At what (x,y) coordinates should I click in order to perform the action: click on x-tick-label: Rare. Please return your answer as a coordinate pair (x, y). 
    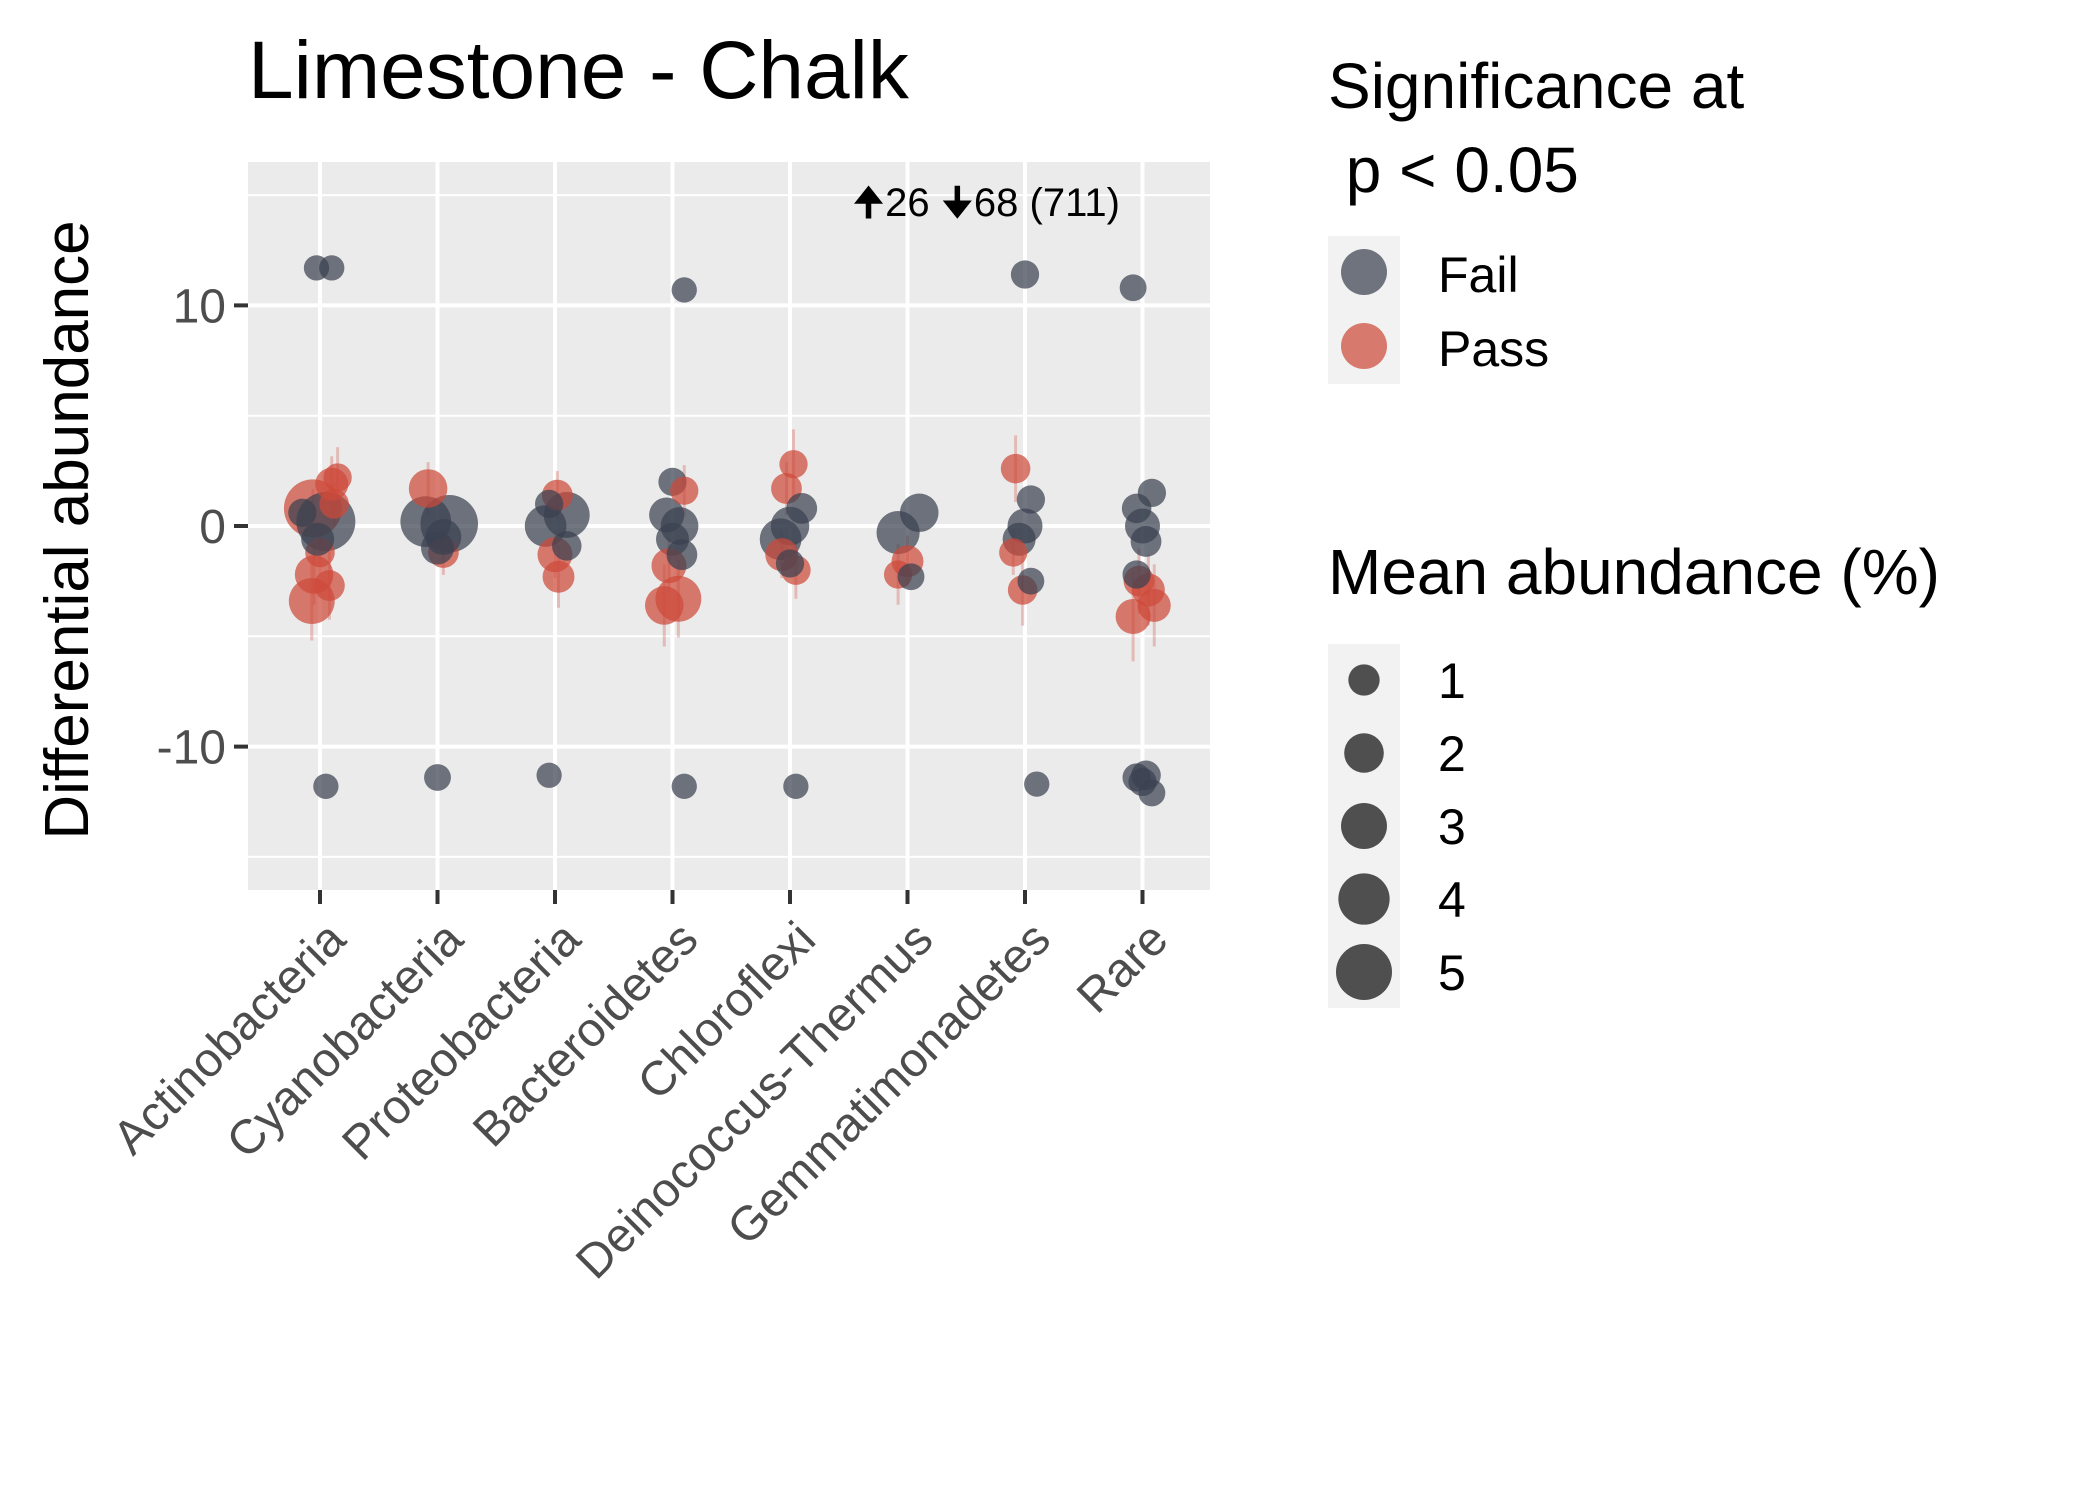
    Looking at the image, I should click on (1122, 967).